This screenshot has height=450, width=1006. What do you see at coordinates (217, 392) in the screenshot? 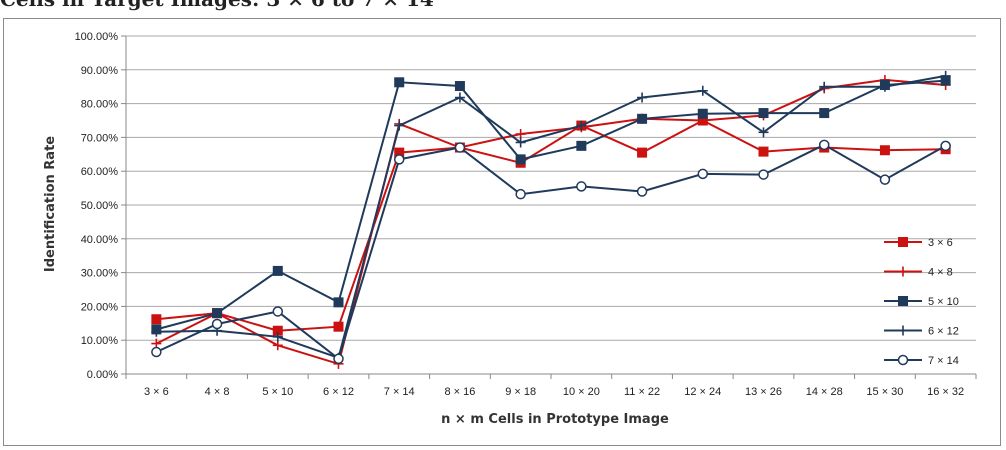
I see `x-tick-label: 4 × 8` at bounding box center [217, 392].